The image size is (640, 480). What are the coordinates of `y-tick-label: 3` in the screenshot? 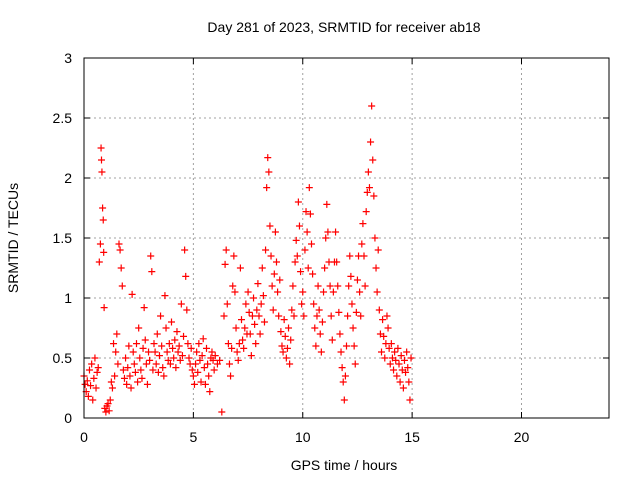 It's located at (68, 58).